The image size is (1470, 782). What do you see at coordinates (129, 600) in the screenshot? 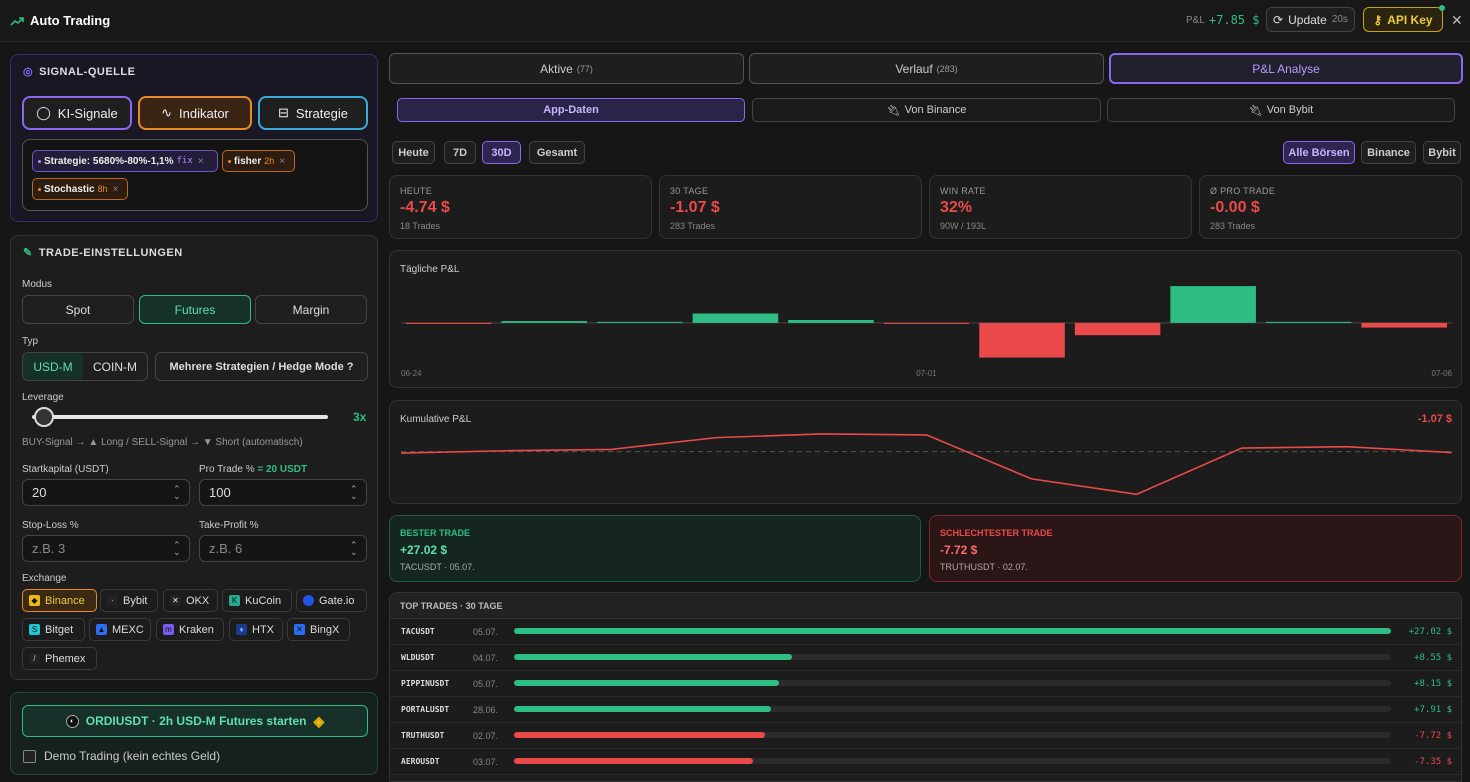
I see `exchange-bybit: · Bybit` at bounding box center [129, 600].